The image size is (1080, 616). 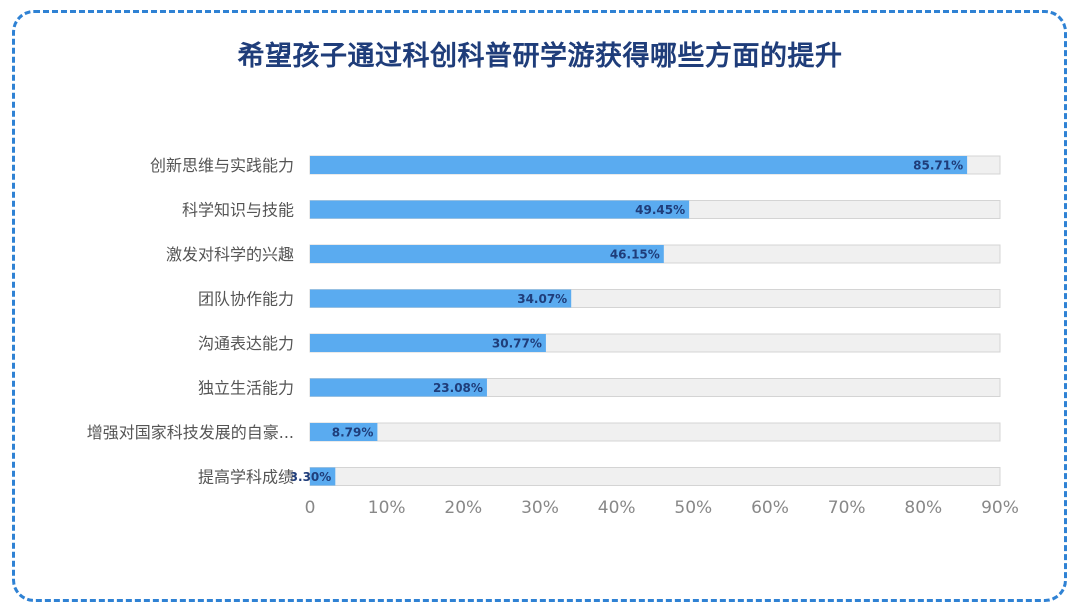 I want to click on x-tick-label: 20%, so click(x=463, y=508).